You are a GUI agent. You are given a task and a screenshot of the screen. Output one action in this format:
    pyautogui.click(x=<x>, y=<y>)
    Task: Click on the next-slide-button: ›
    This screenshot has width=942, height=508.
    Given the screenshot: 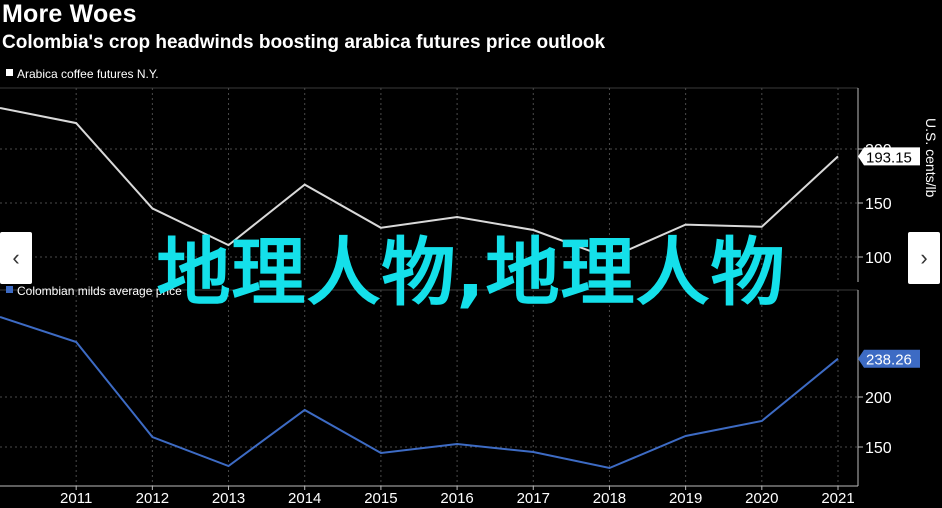 What is the action you would take?
    pyautogui.click(x=924, y=258)
    